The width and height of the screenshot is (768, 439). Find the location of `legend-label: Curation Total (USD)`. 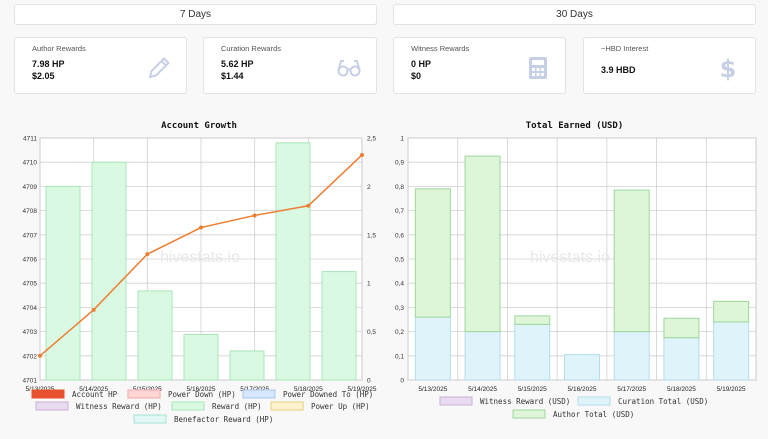

legend-label: Curation Total (USD) is located at coordinates (663, 401).